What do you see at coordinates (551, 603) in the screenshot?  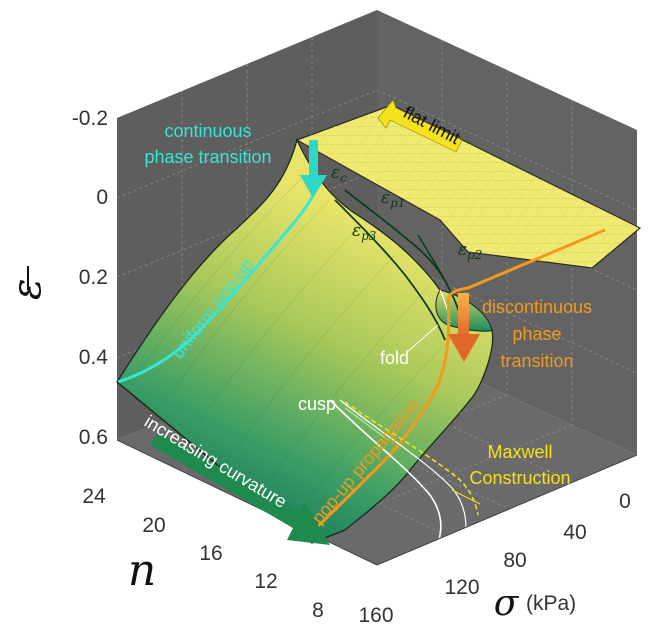 I see `sigma-unit-label: (kPa)` at bounding box center [551, 603].